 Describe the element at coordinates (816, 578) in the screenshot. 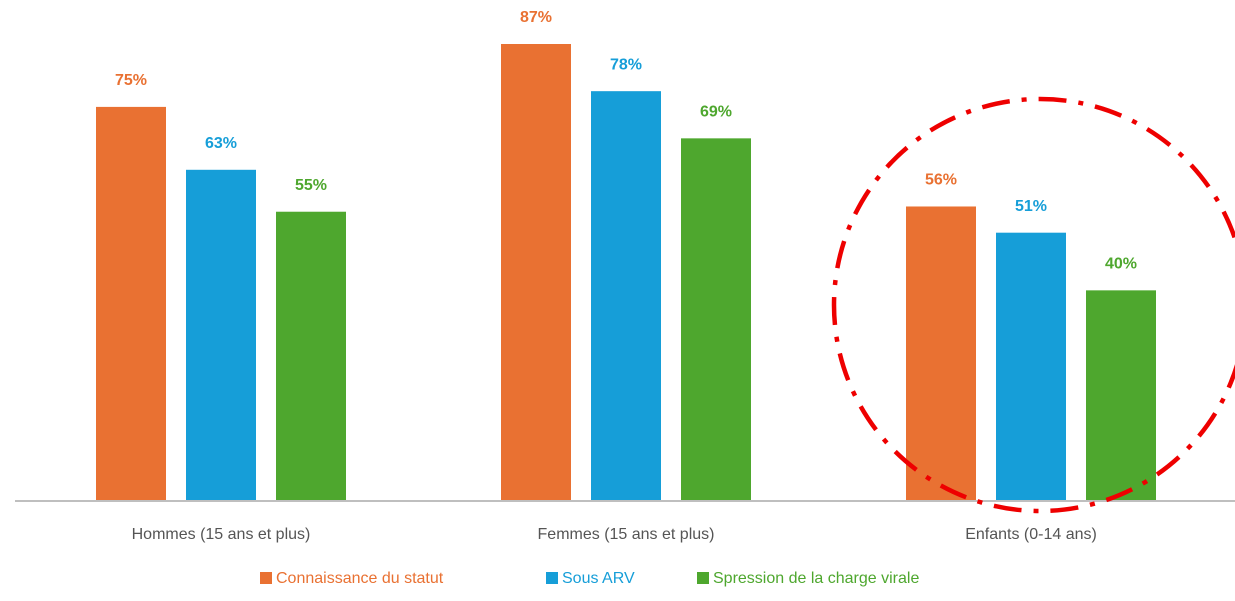

I see `legend-label: Spression de la charge virale` at that location.